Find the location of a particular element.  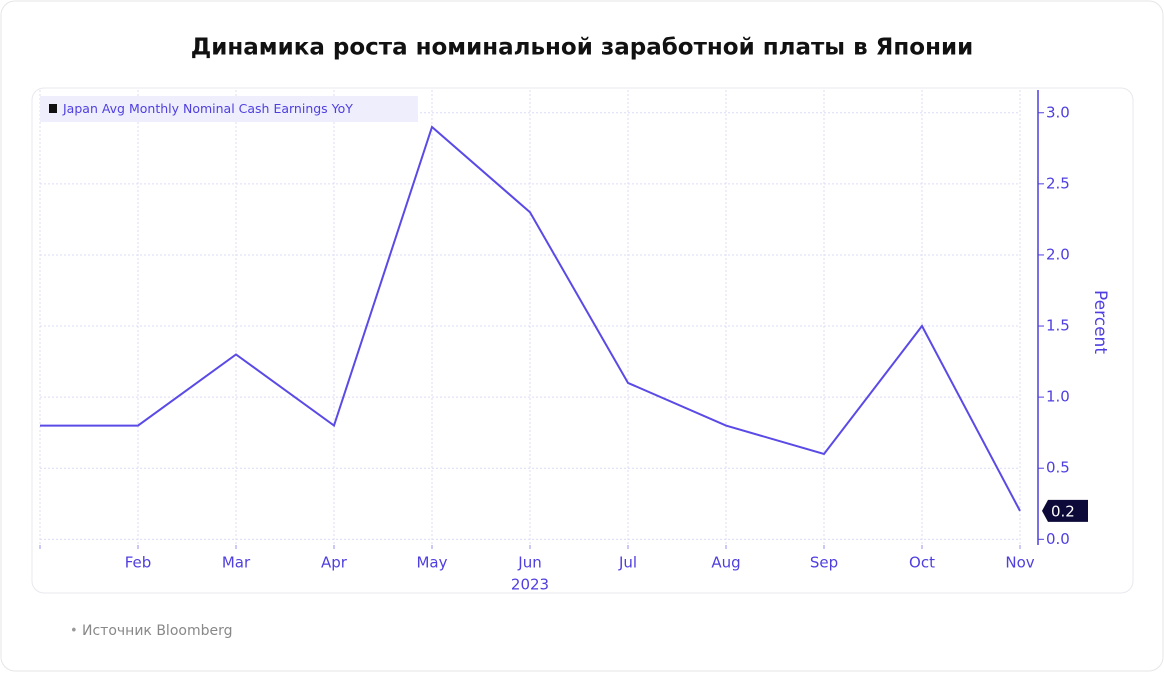

y-tick-label: 2.0 is located at coordinates (1058, 254).